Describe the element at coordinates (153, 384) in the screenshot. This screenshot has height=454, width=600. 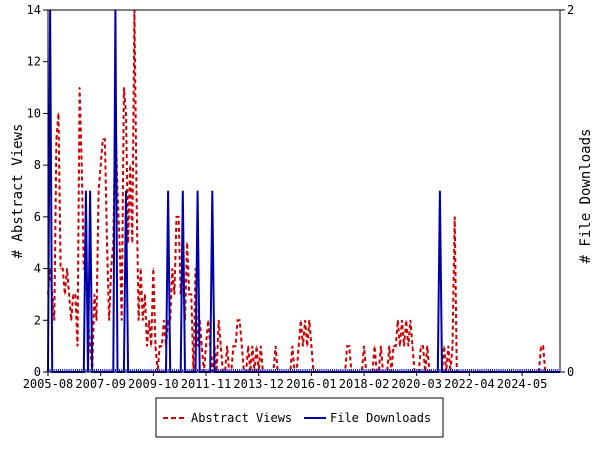
I see `x-tick-label: 2009-10` at that location.